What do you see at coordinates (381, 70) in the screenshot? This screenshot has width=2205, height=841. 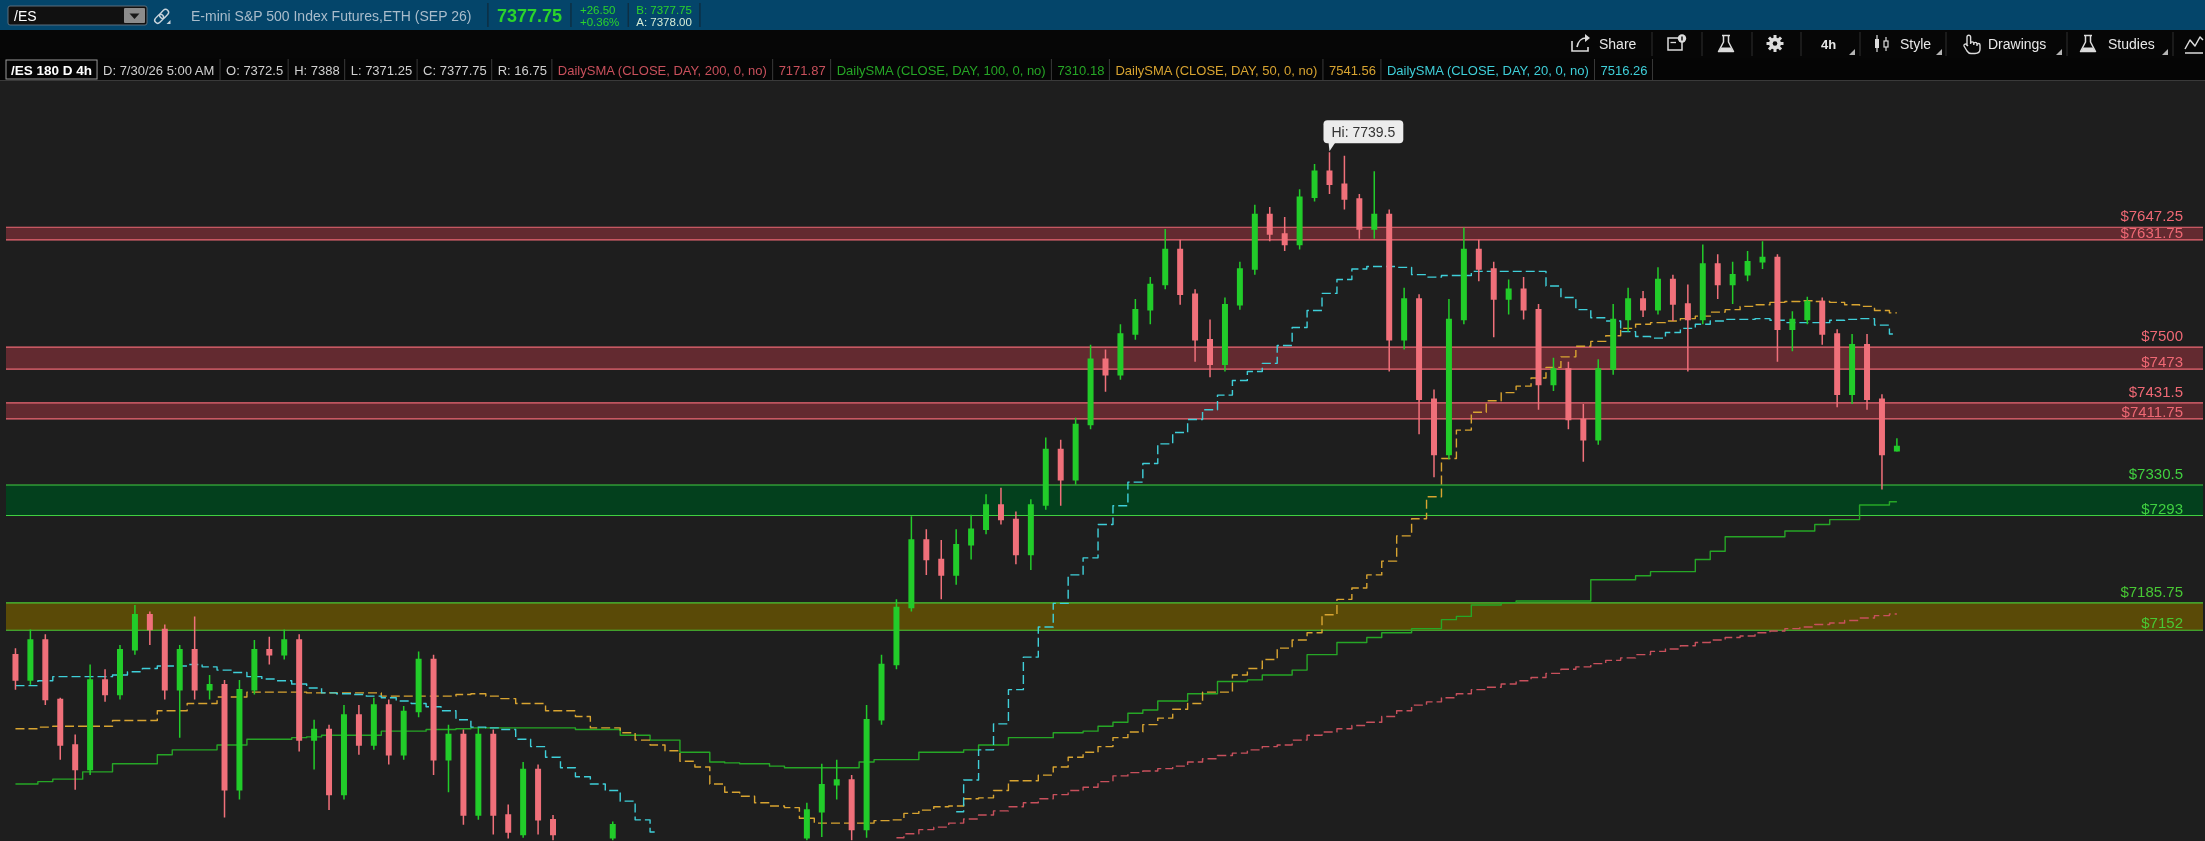 I see `text: L: 7371.25` at bounding box center [381, 70].